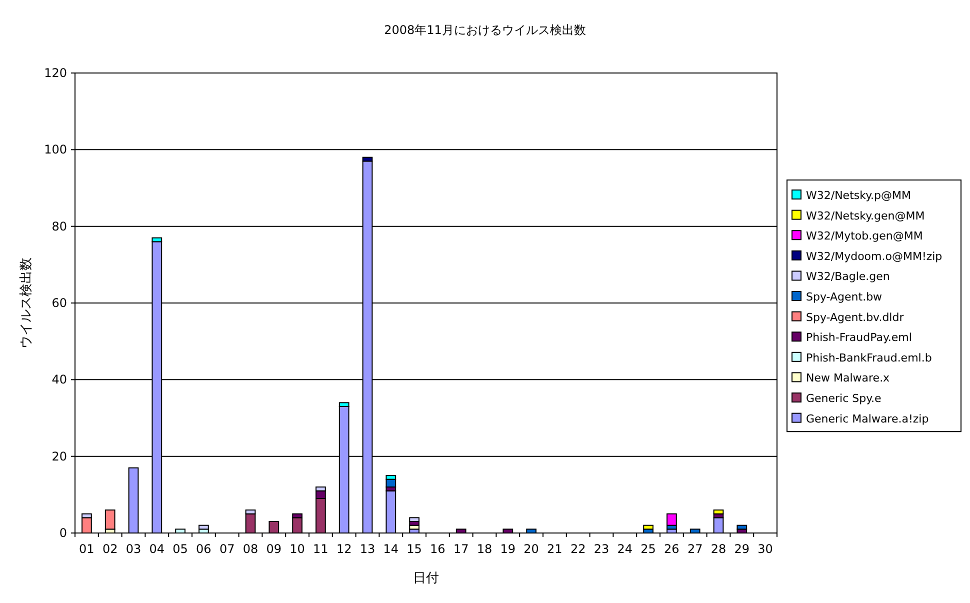 This screenshot has height=603, width=970. Describe the element at coordinates (672, 549) in the screenshot. I see `x-tick-label: 26` at that location.